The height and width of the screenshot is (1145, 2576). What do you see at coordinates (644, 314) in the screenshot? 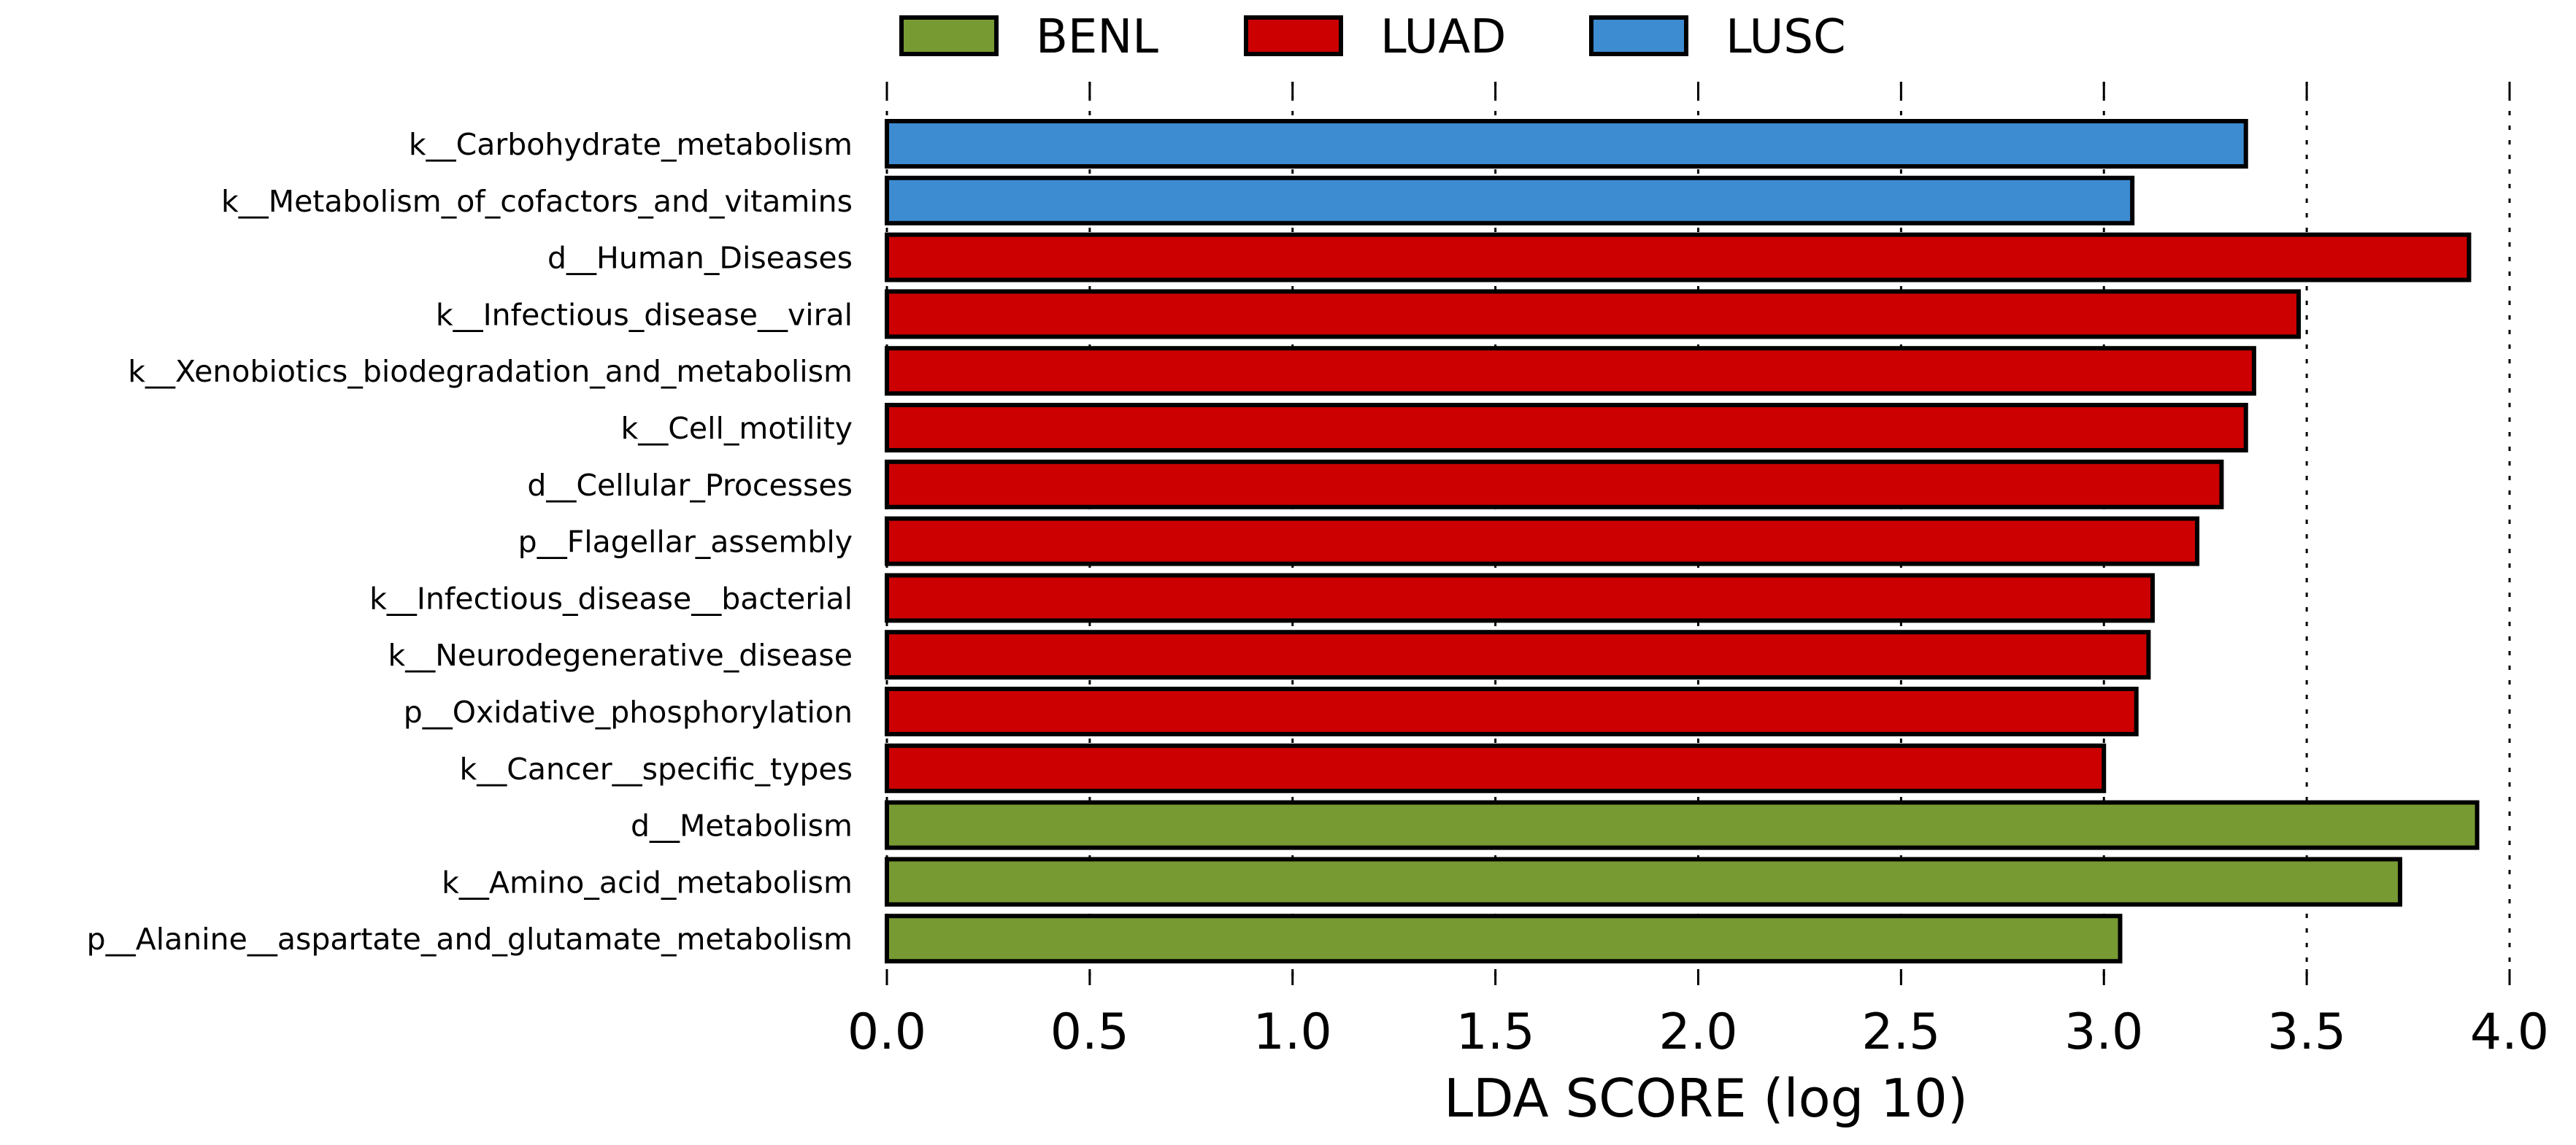
I see `category-label: k__Infectious_disease__viral` at bounding box center [644, 314].